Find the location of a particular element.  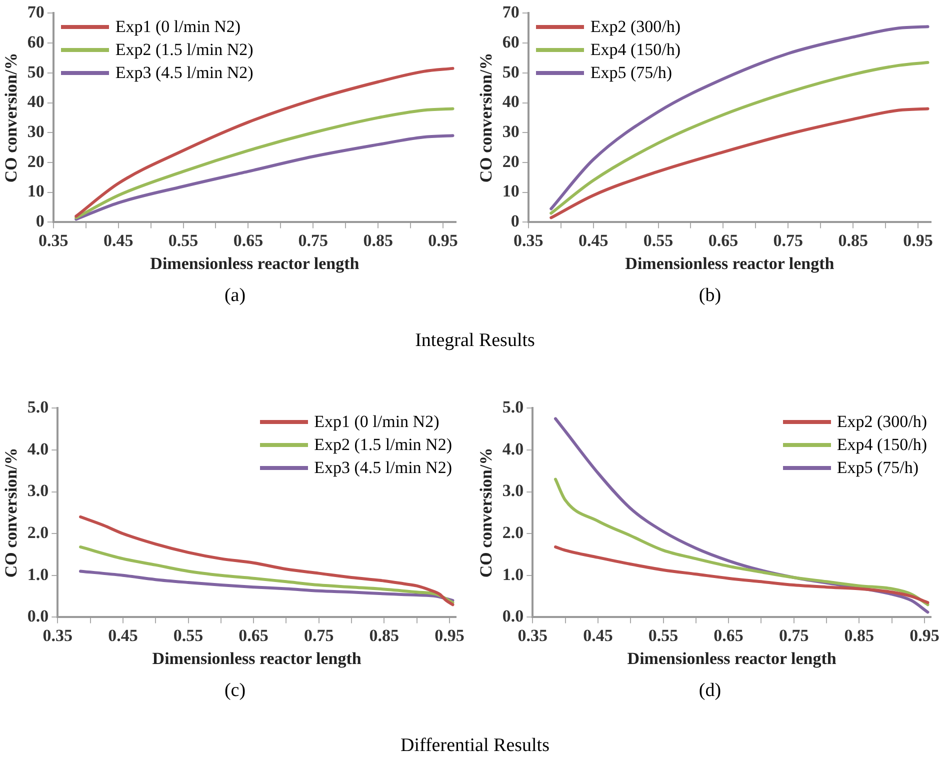

text: (a) is located at coordinates (235, 296).